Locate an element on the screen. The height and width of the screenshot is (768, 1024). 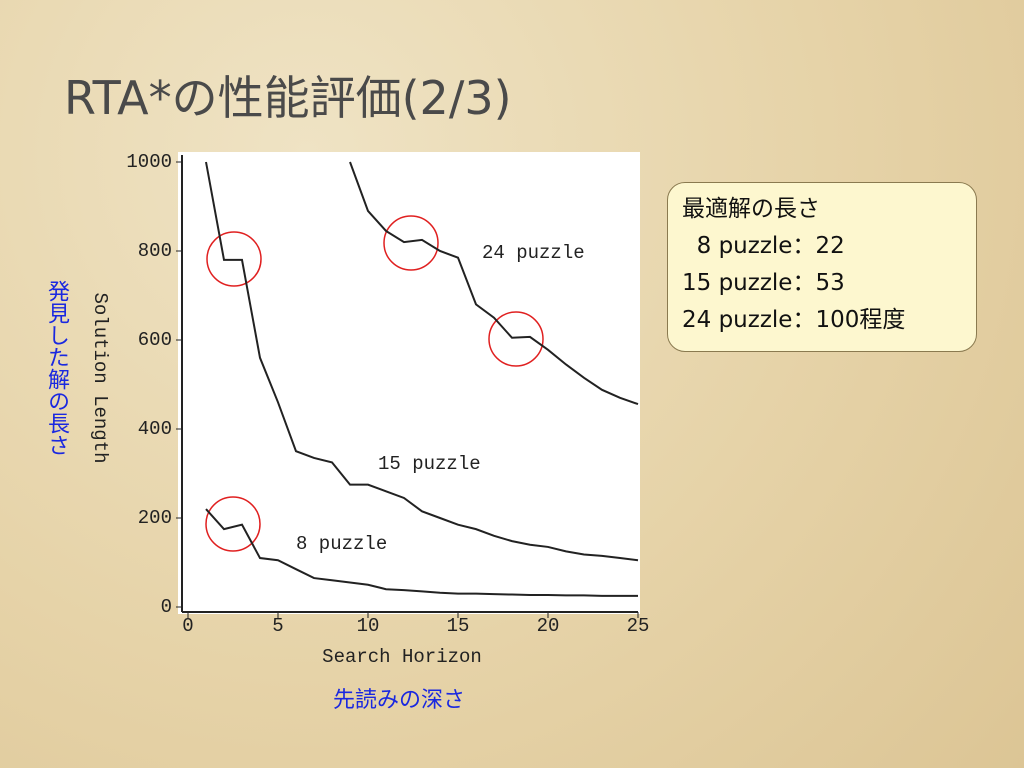
x-tick-label: 5 is located at coordinates (277, 626).